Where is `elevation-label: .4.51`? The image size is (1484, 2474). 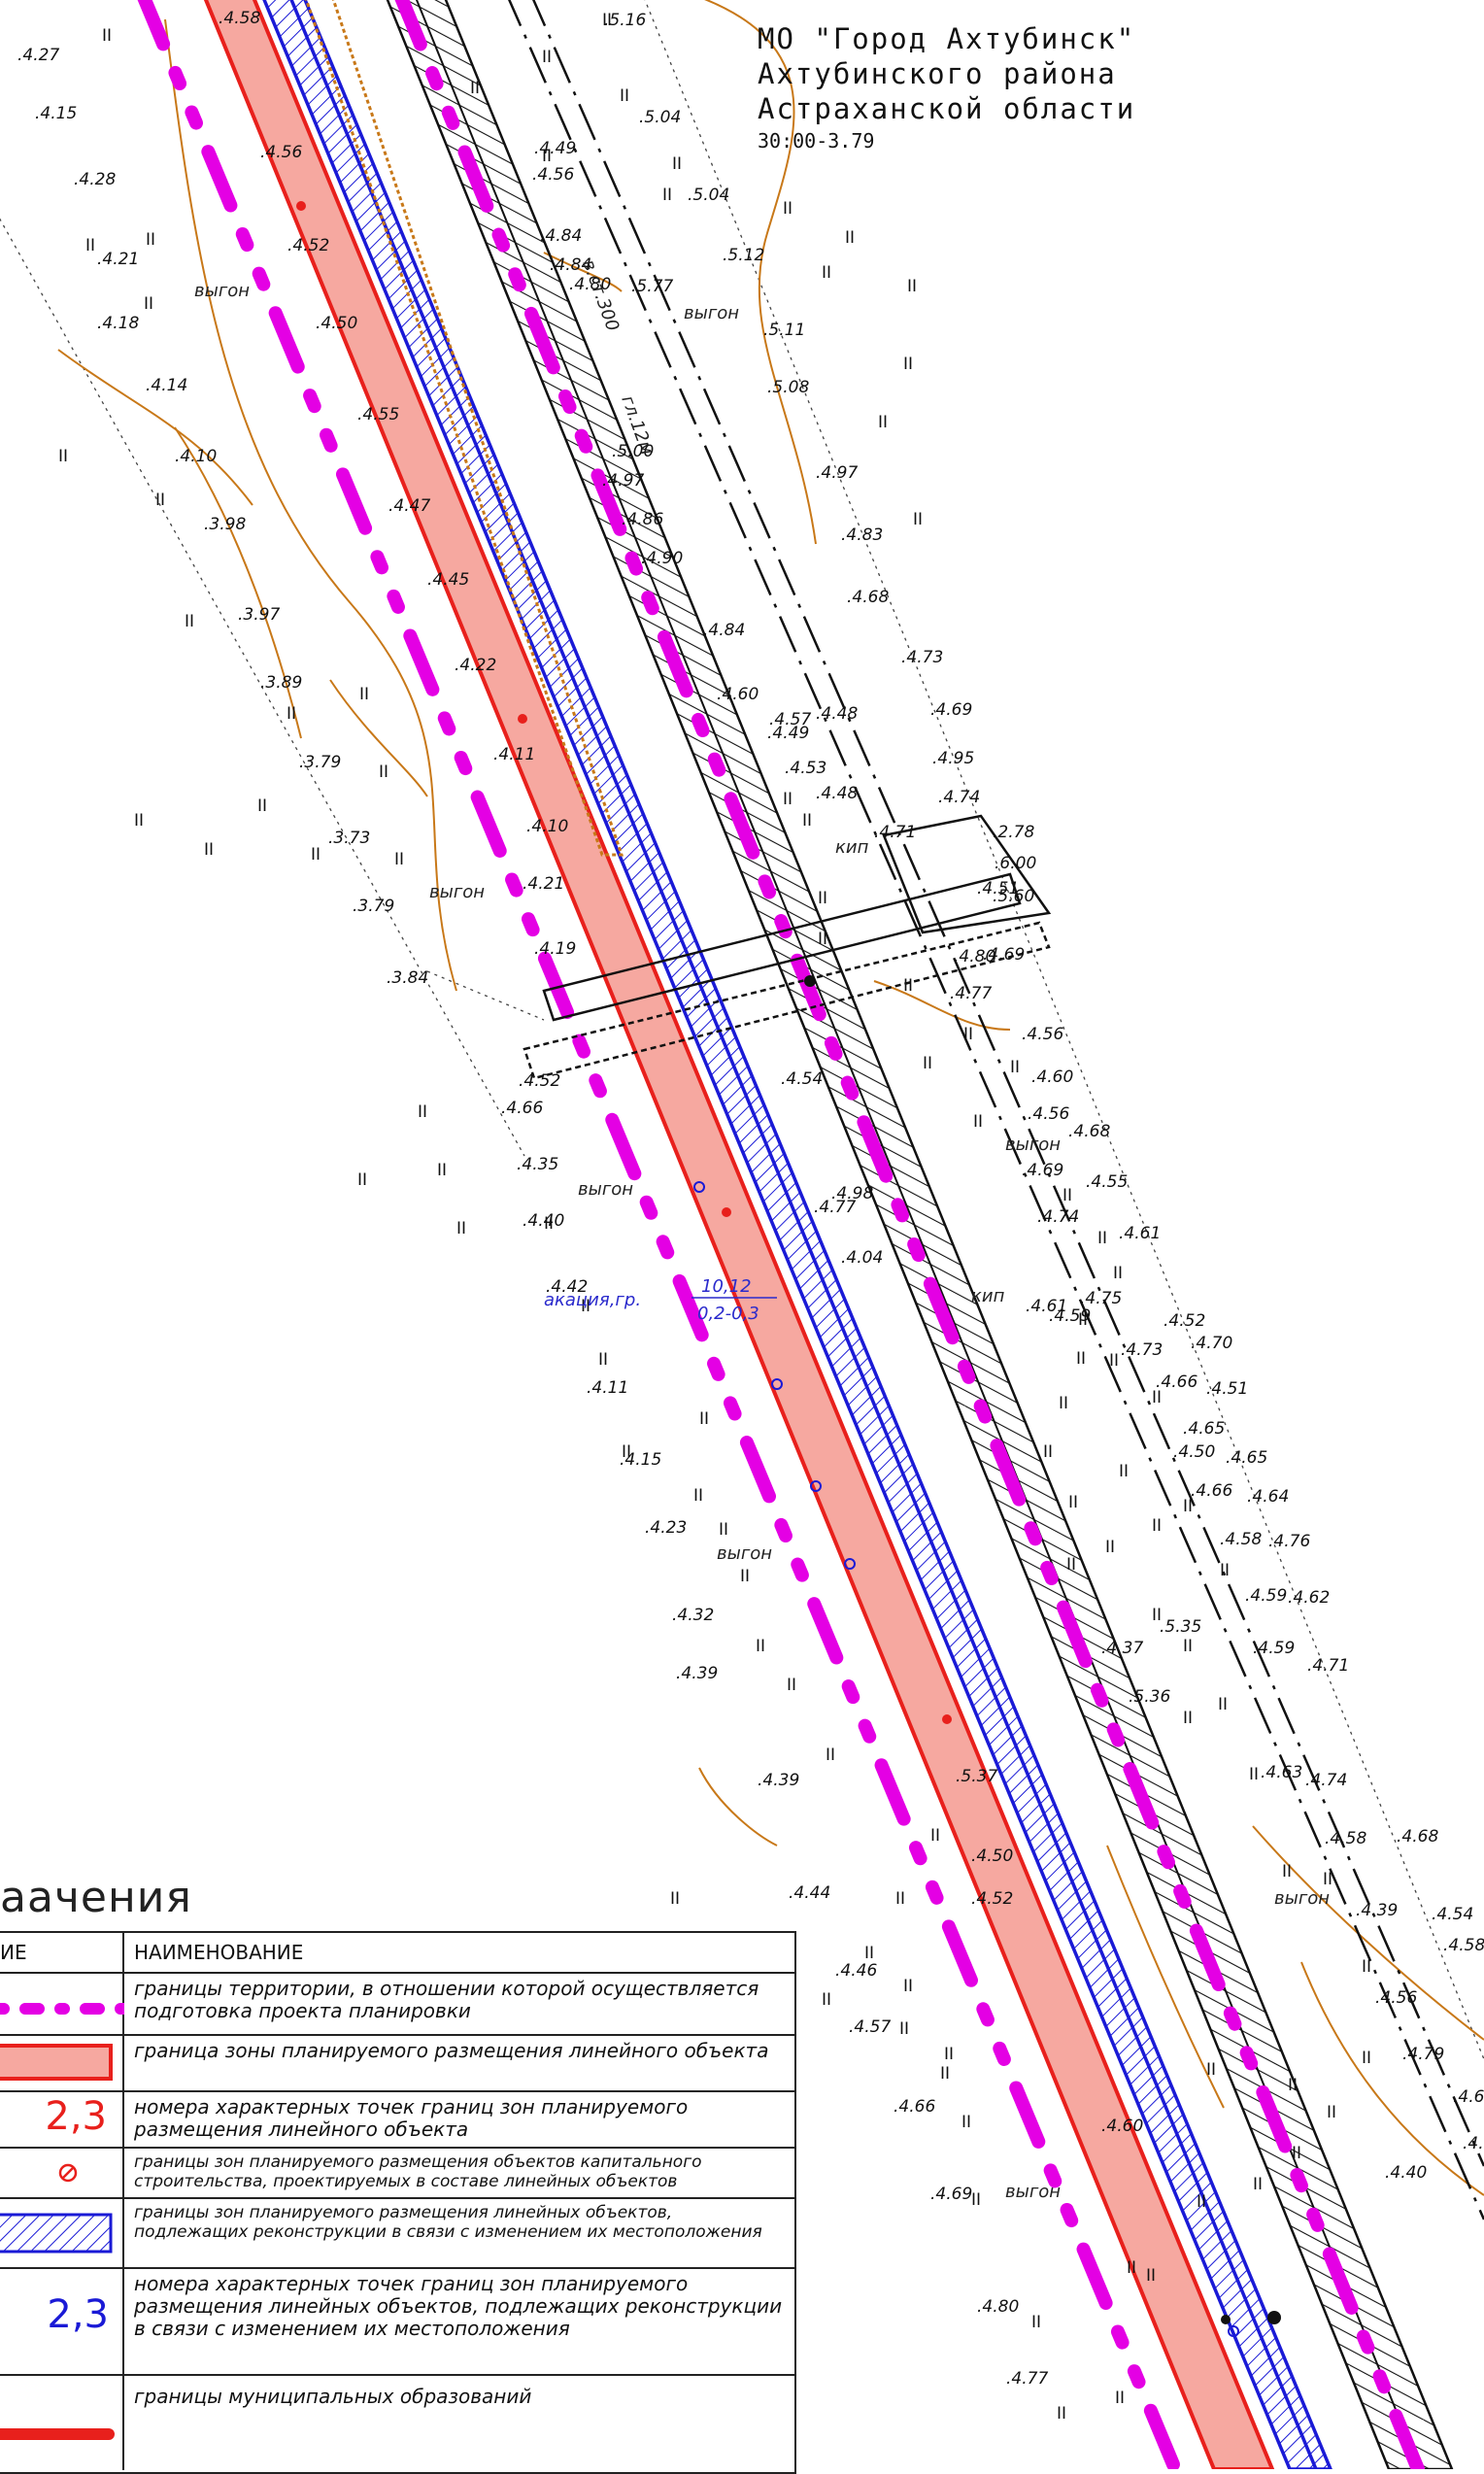 elevation-label: .4.51 is located at coordinates (1227, 1389).